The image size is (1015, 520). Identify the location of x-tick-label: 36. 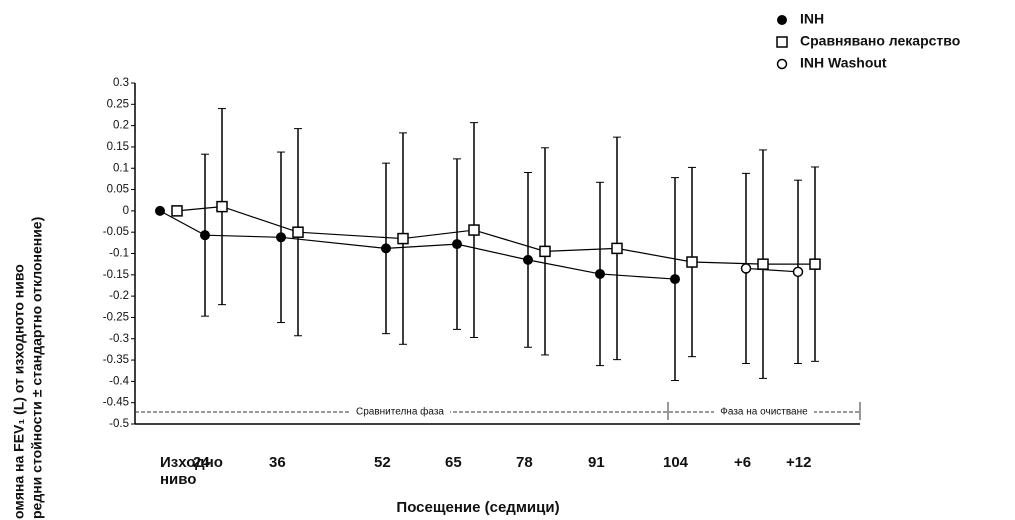
(277, 462).